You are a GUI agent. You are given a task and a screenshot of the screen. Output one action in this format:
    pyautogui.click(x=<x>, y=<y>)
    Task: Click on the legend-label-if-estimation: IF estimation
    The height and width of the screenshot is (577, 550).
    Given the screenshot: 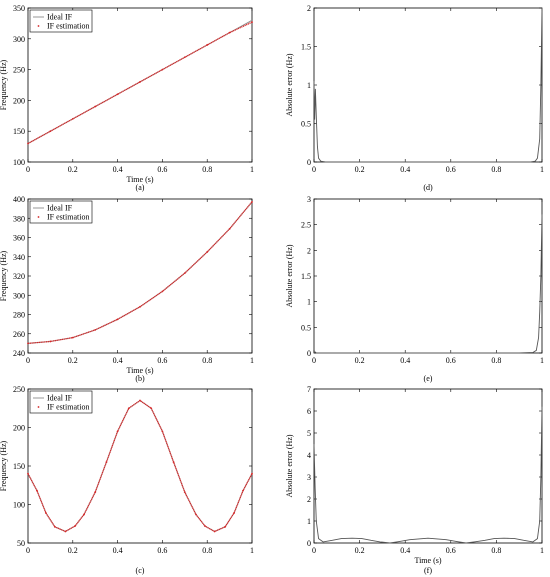 What is the action you would take?
    pyautogui.click(x=68, y=217)
    